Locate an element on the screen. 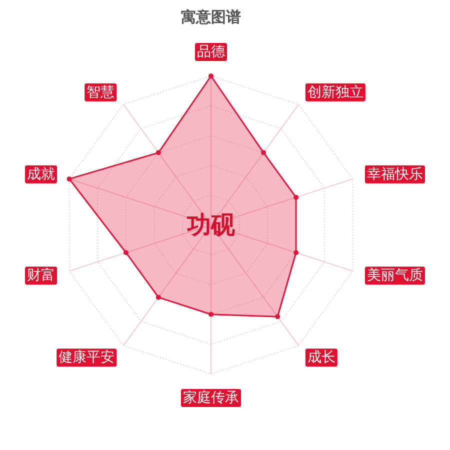 The height and width of the screenshot is (450, 450). spoke-label: 成长 is located at coordinates (321, 358).